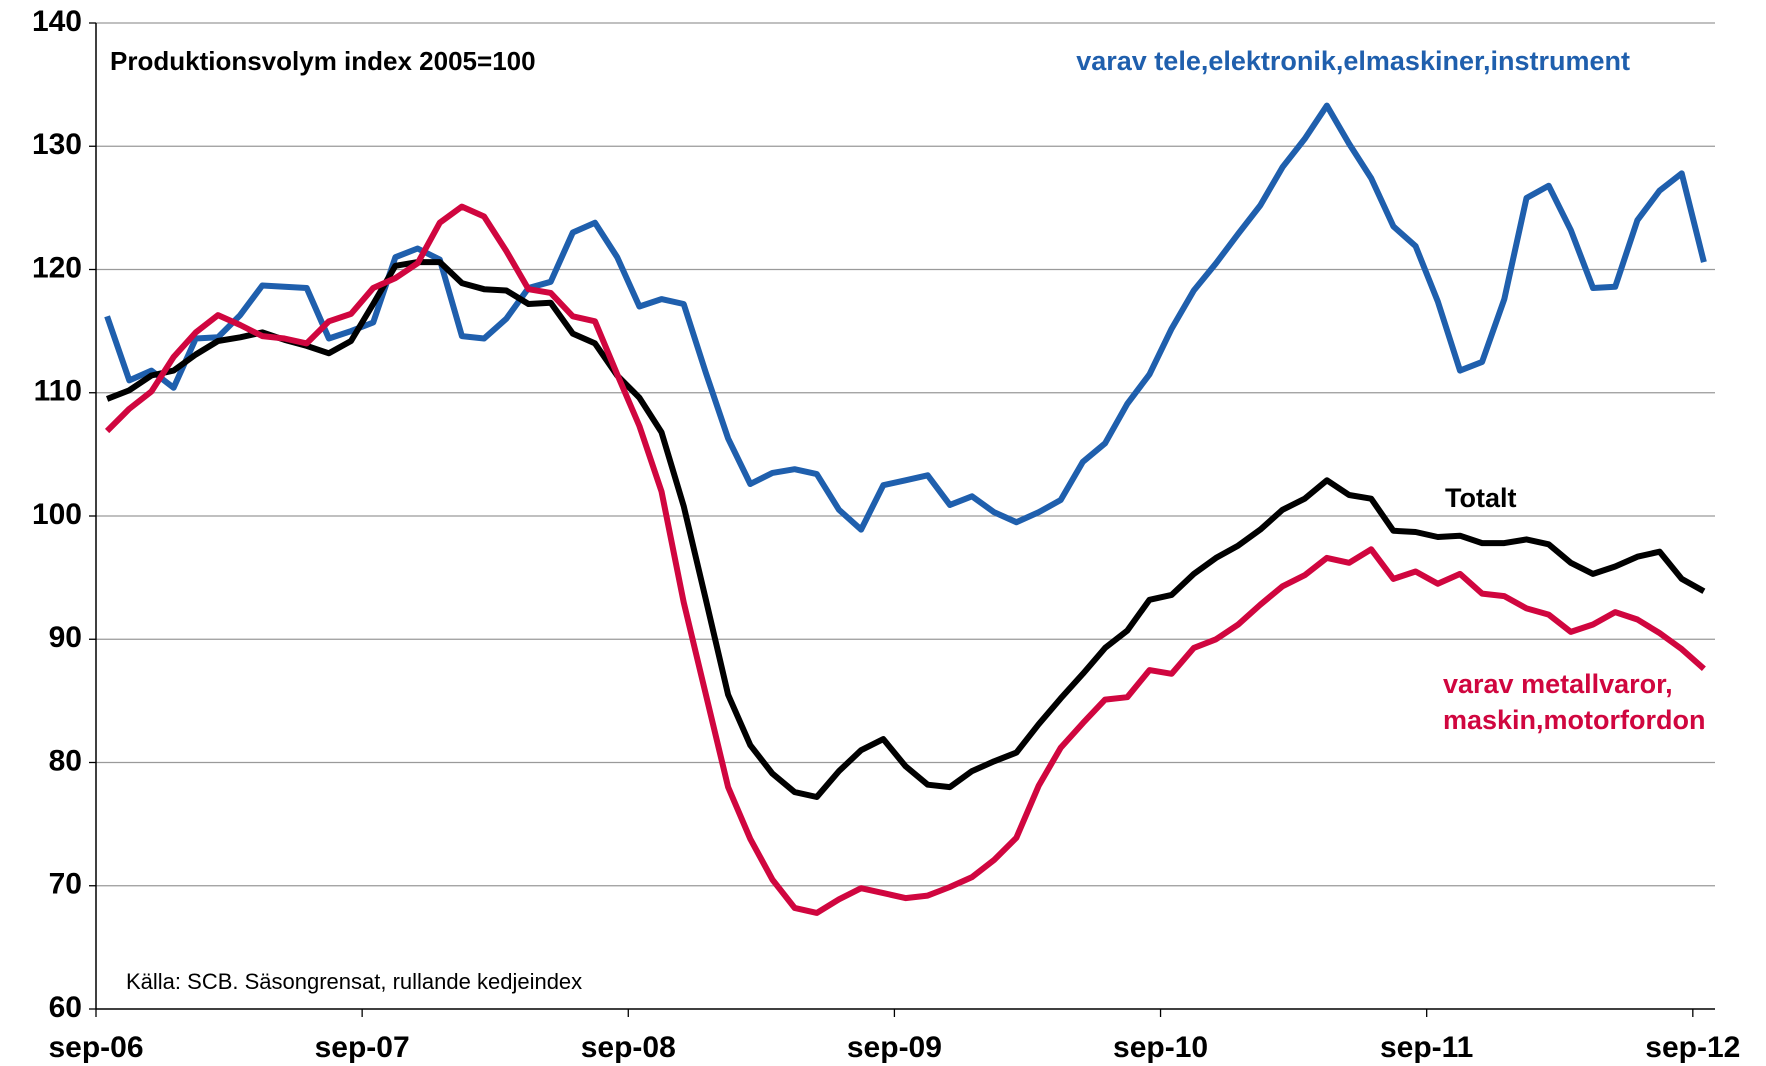  I want to click on y-tick-label: 140, so click(57, 21).